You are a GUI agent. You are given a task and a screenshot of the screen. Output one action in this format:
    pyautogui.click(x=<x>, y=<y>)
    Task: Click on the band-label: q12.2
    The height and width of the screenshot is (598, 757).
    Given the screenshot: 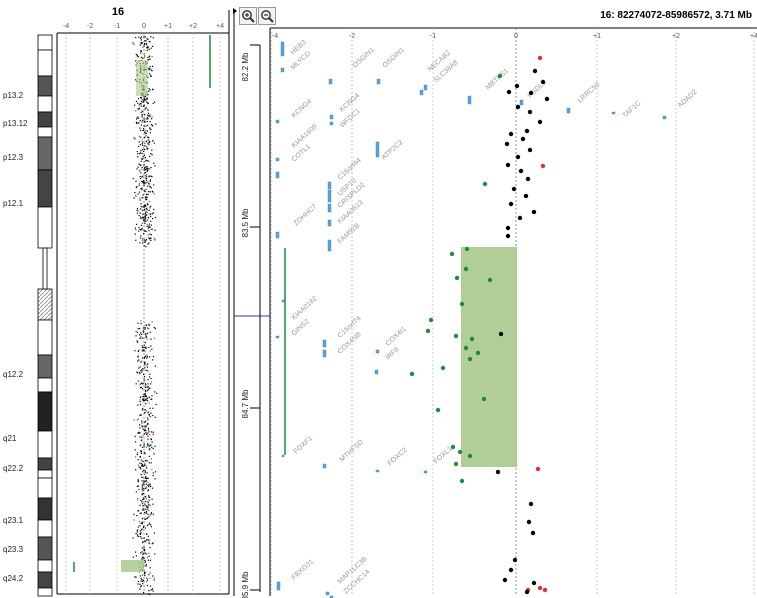 What is the action you would take?
    pyautogui.click(x=13, y=374)
    